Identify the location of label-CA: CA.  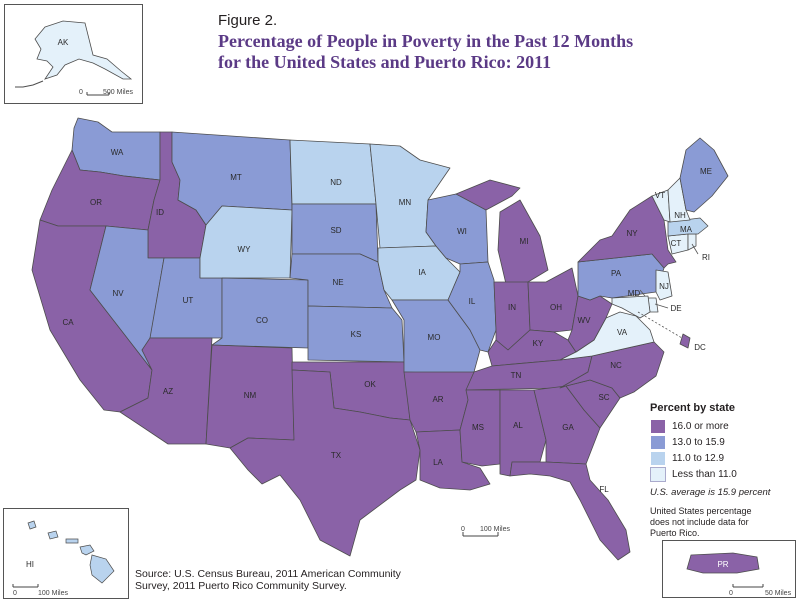
(68, 322).